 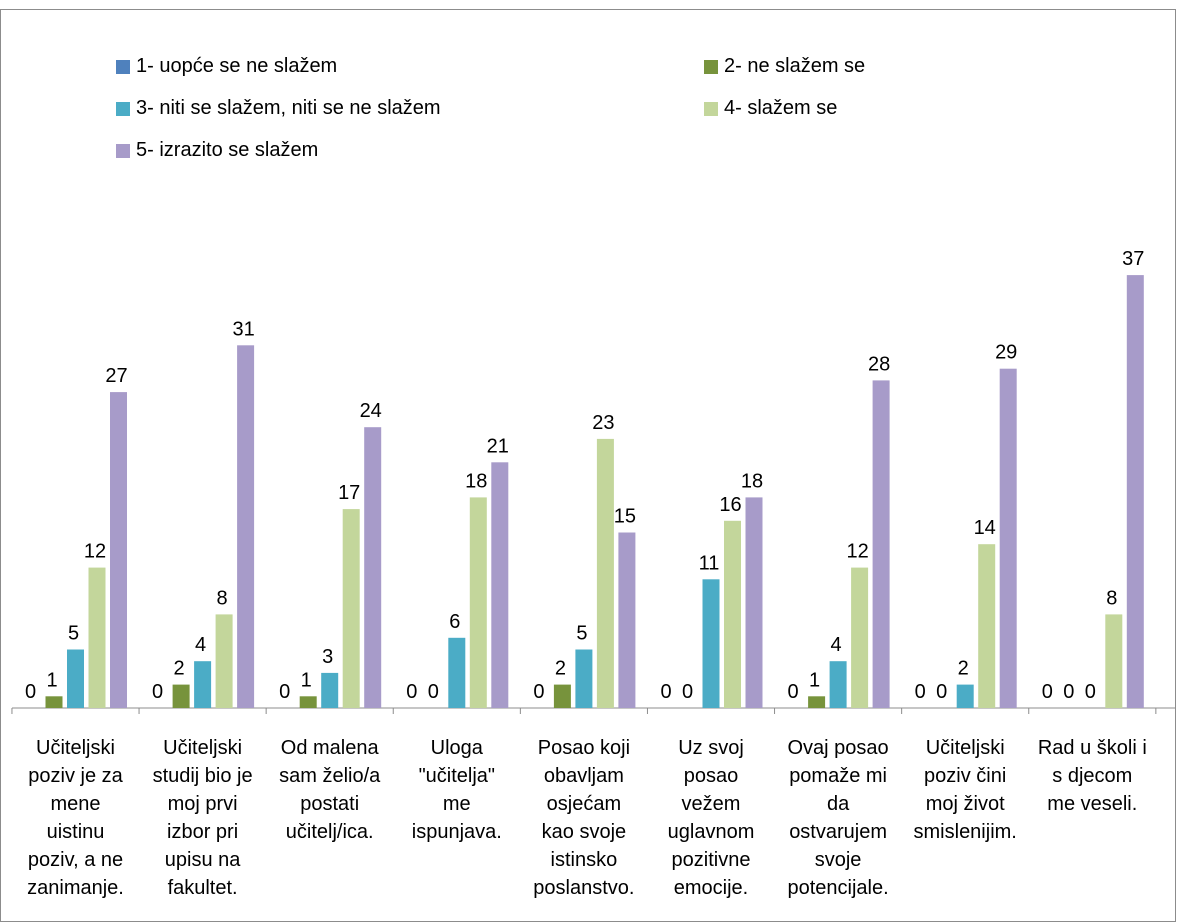 What do you see at coordinates (793, 692) in the screenshot?
I see `data-label-series1-cat7: 0` at bounding box center [793, 692].